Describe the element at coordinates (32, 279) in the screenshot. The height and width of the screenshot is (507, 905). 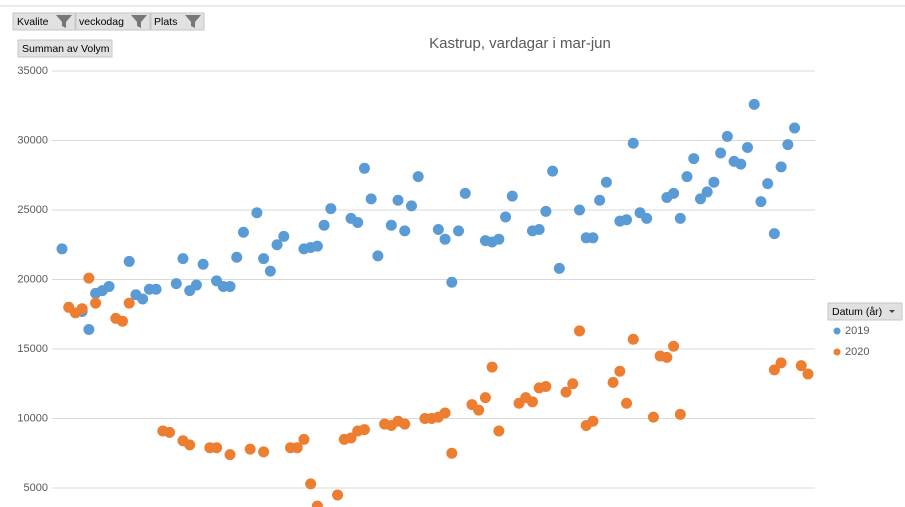
I see `y-tick-label: 20000` at that location.